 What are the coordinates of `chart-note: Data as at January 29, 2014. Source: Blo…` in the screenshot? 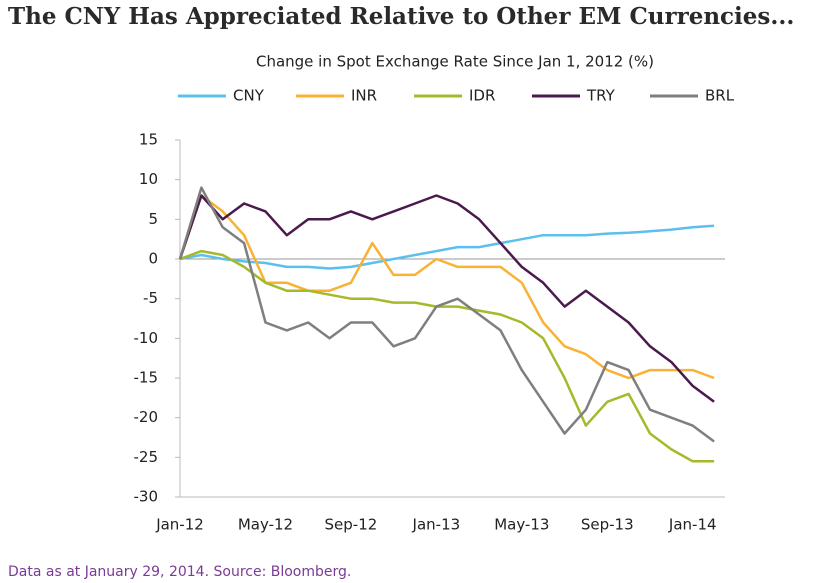 It's located at (179, 572).